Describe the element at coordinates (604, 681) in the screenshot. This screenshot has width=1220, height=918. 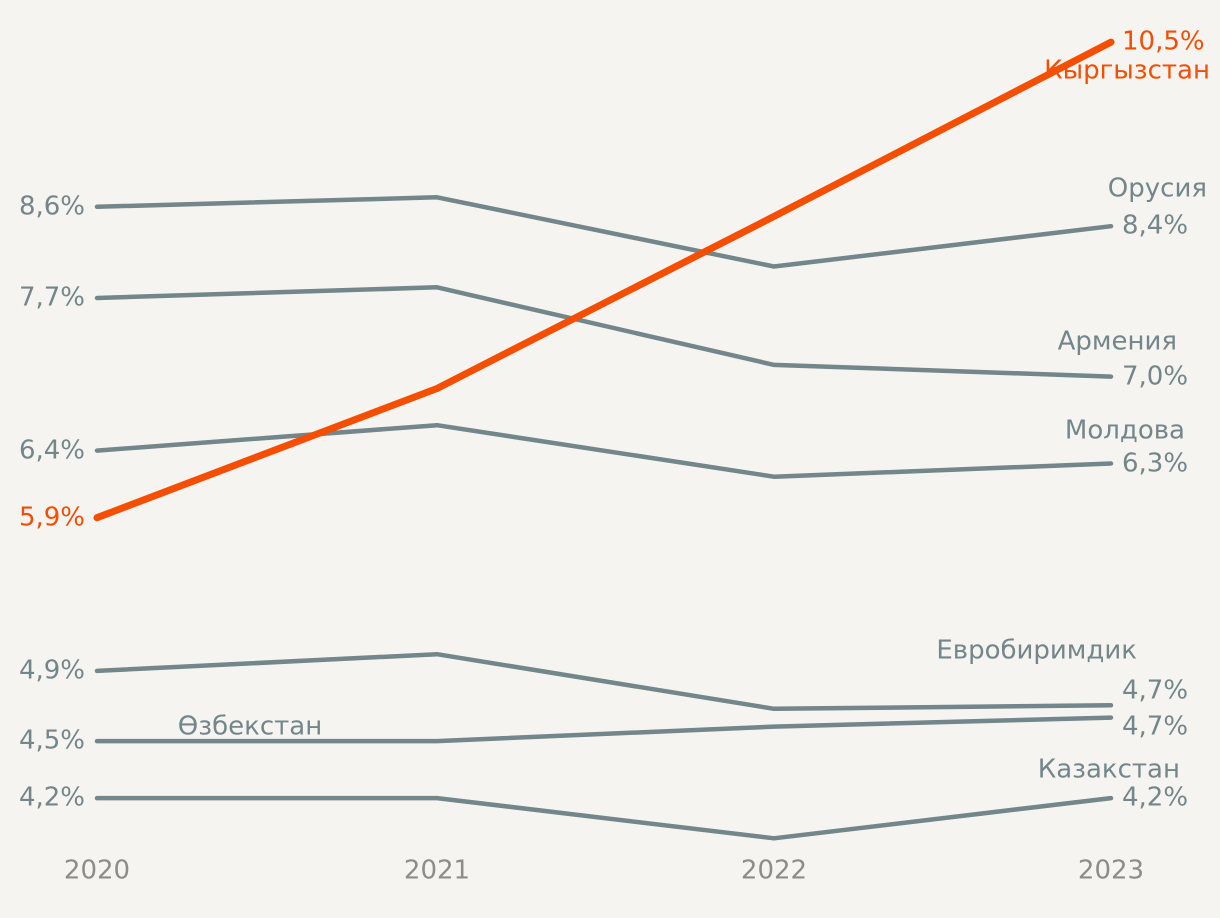
I see `series-line-eu` at that location.